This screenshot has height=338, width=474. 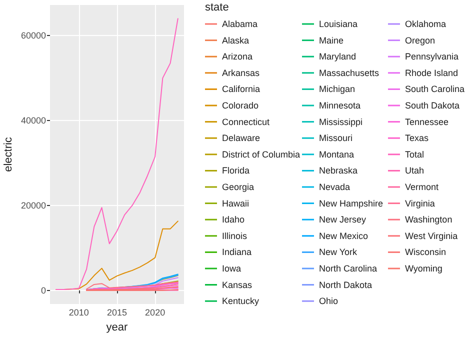 I want to click on legend-label: Delaware, so click(x=241, y=138).